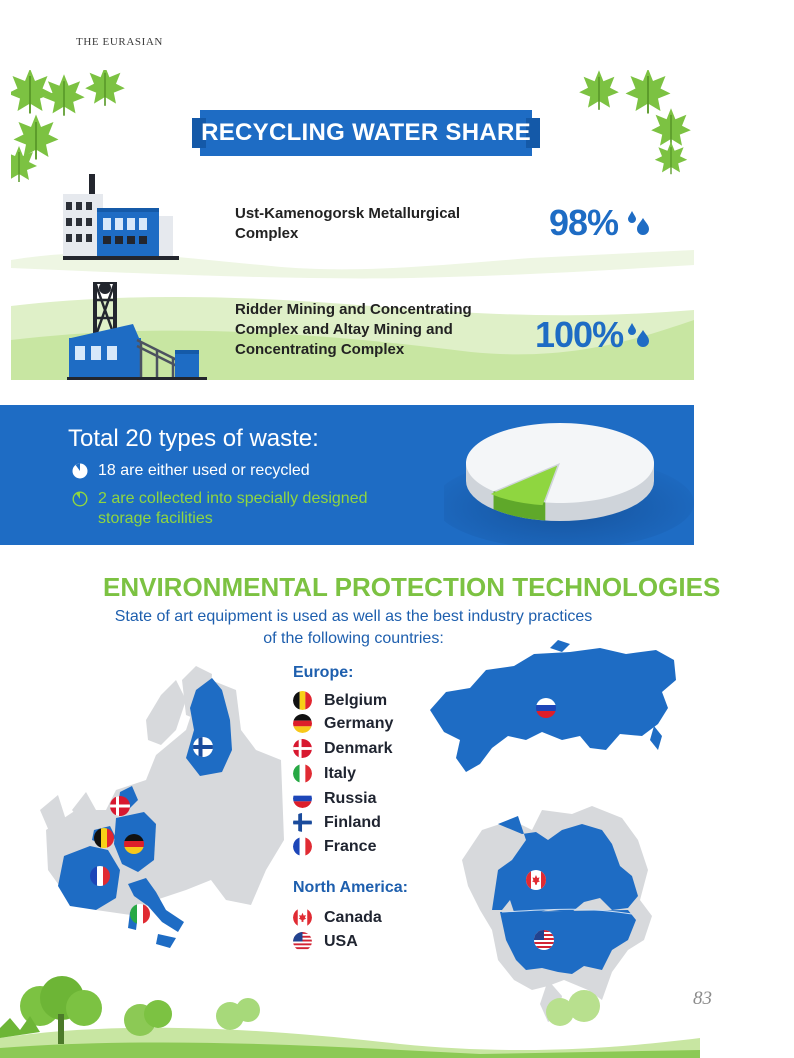 Image resolution: width=794 pixels, height=1058 pixels. What do you see at coordinates (553, 706) in the screenshot?
I see `russia-map` at bounding box center [553, 706].